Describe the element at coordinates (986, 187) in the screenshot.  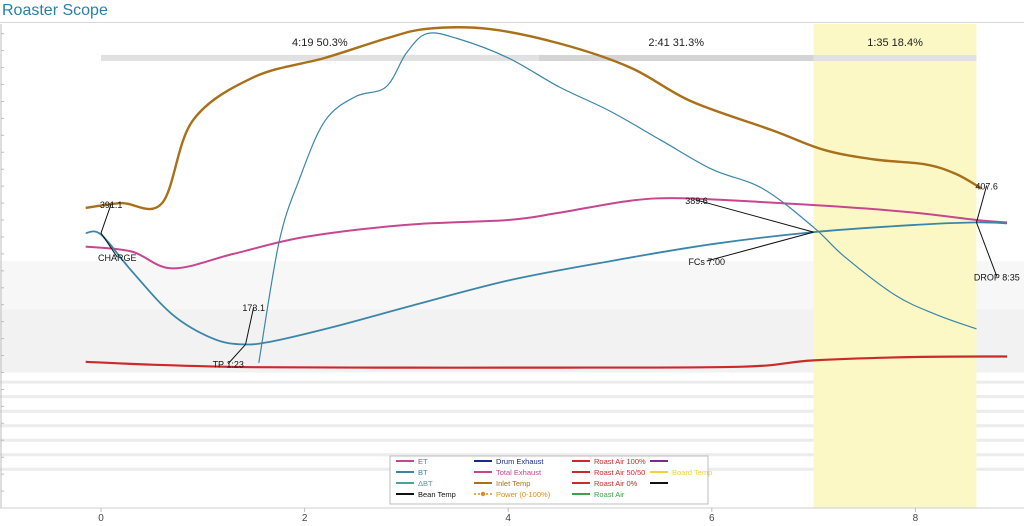
I see `annotation-label: 407.6` at that location.